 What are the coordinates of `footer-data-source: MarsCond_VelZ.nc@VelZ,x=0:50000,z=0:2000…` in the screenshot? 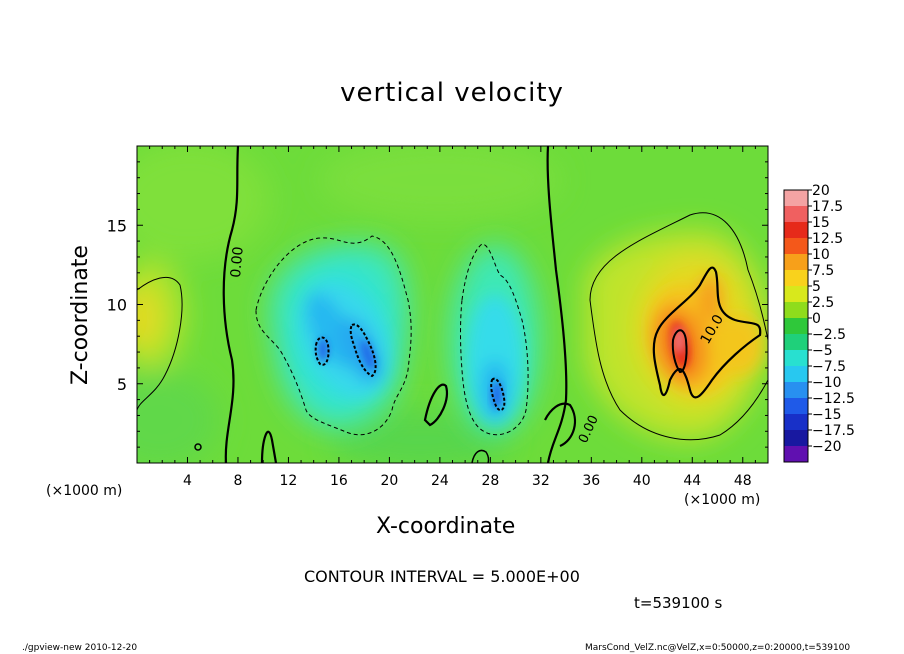 It's located at (718, 648).